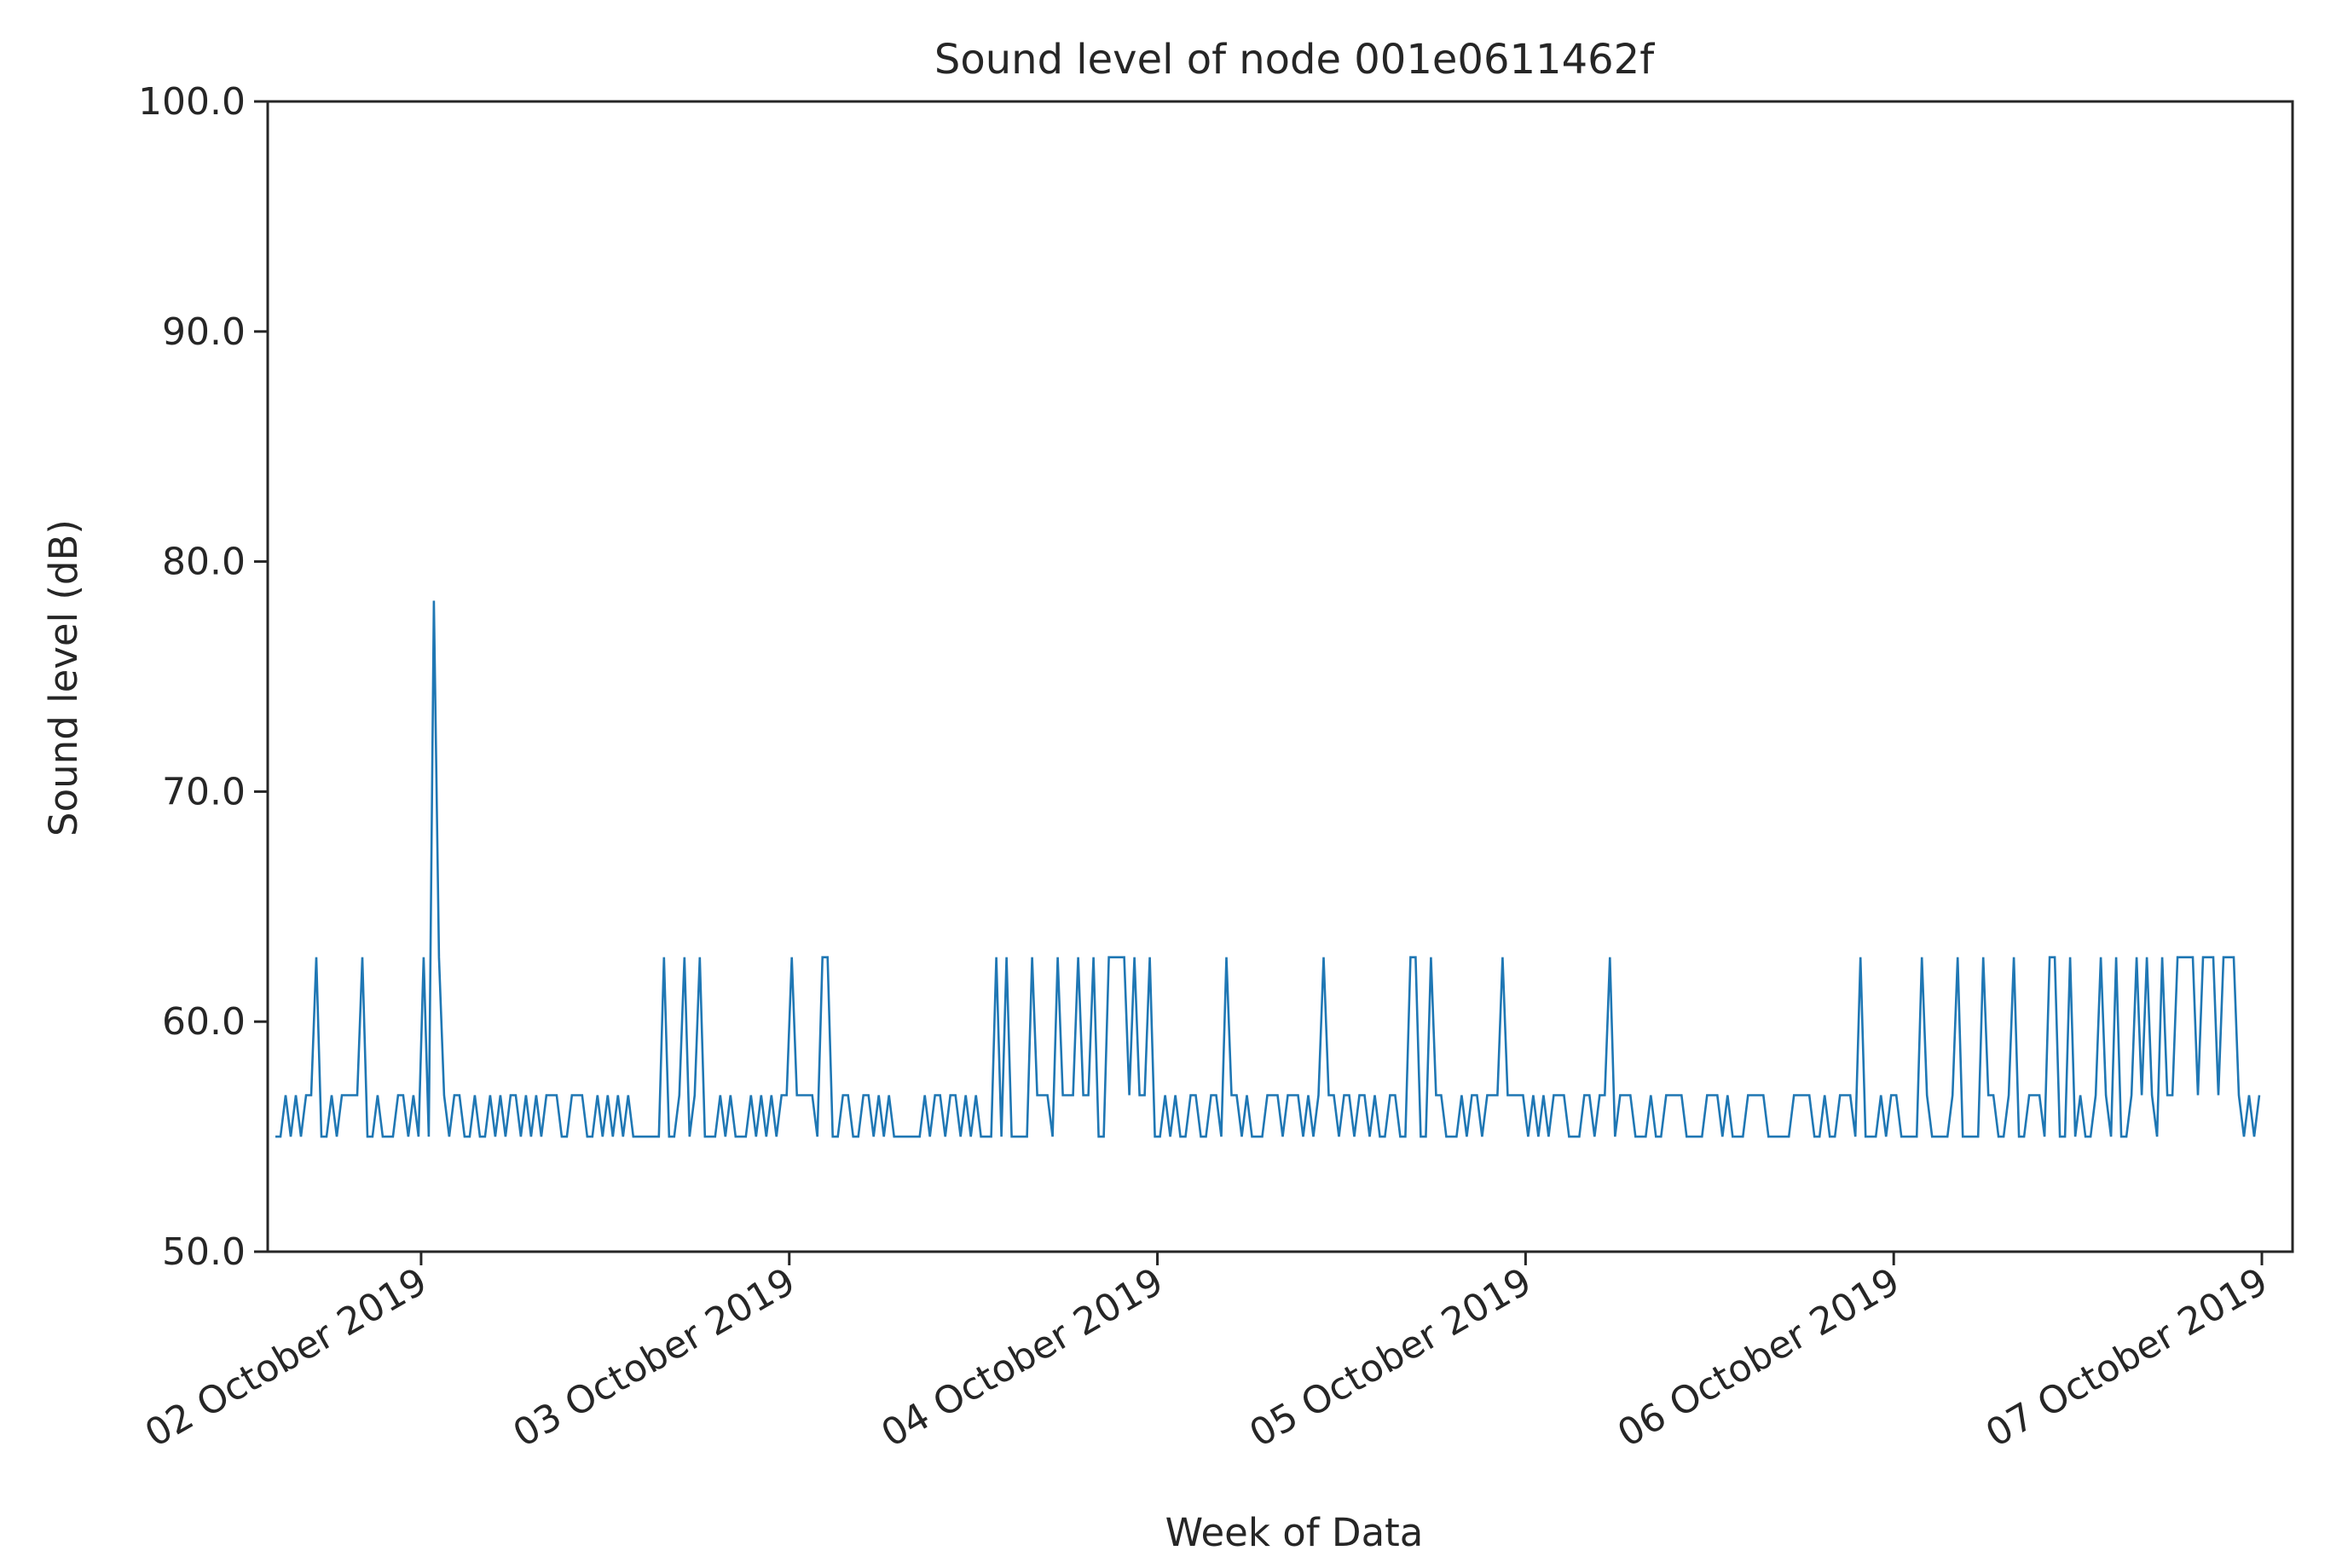 This screenshot has height=1568, width=2342. Describe the element at coordinates (1295, 1533) in the screenshot. I see `x-axis-label: Week of Data` at that location.